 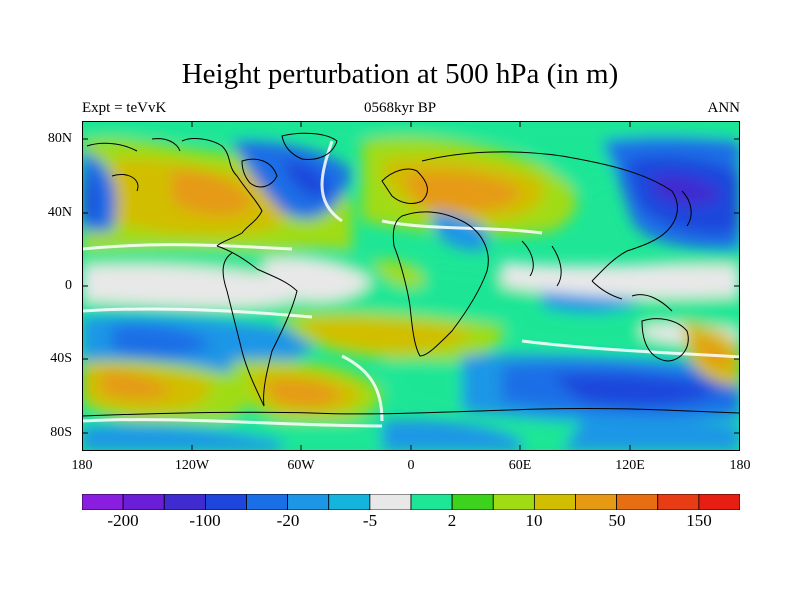 I want to click on y-tick-80s: 80S, so click(x=61, y=432).